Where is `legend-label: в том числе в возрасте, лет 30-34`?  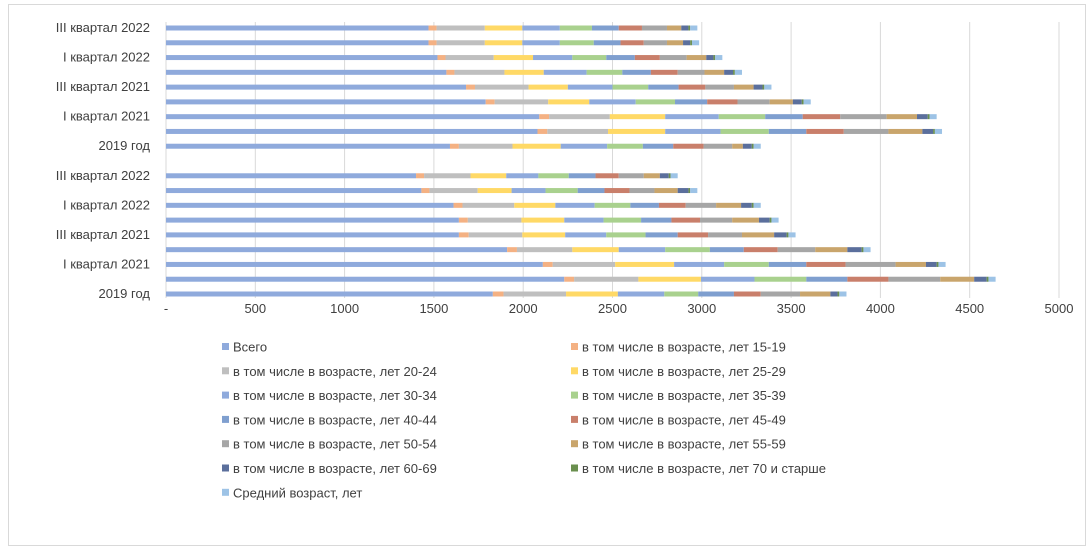 legend-label: в том числе в возрасте, лет 30-34 is located at coordinates (335, 395).